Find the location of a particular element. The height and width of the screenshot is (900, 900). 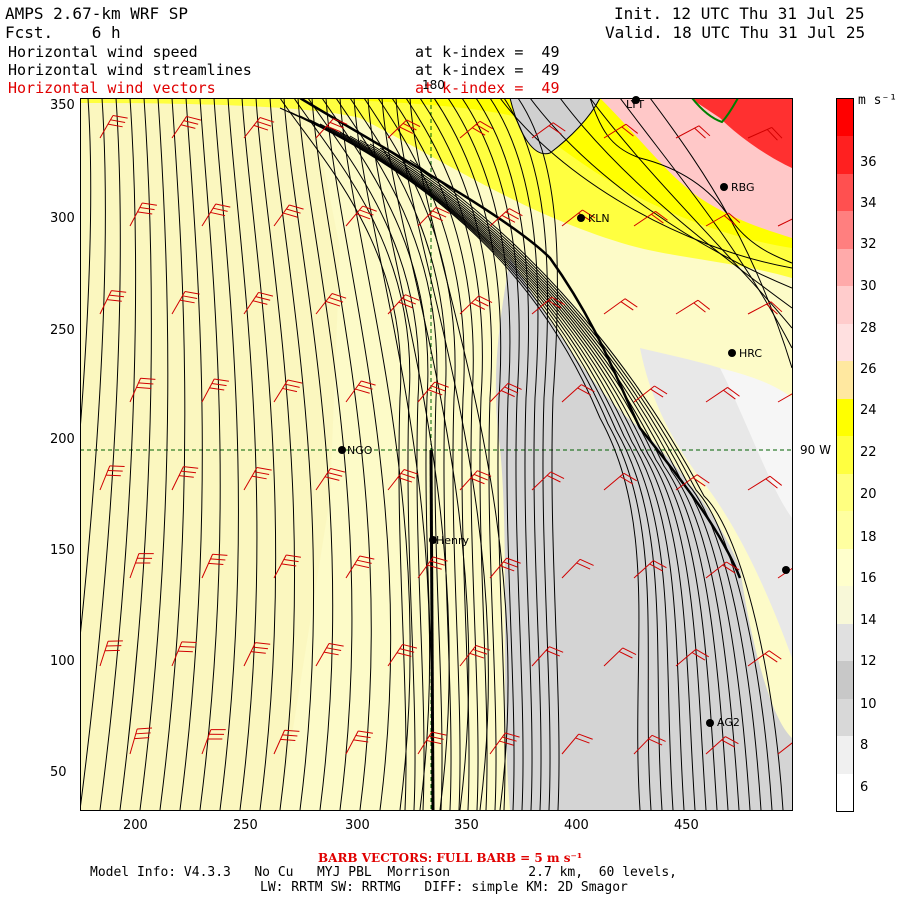

colorbar-label: 16 is located at coordinates (868, 578).